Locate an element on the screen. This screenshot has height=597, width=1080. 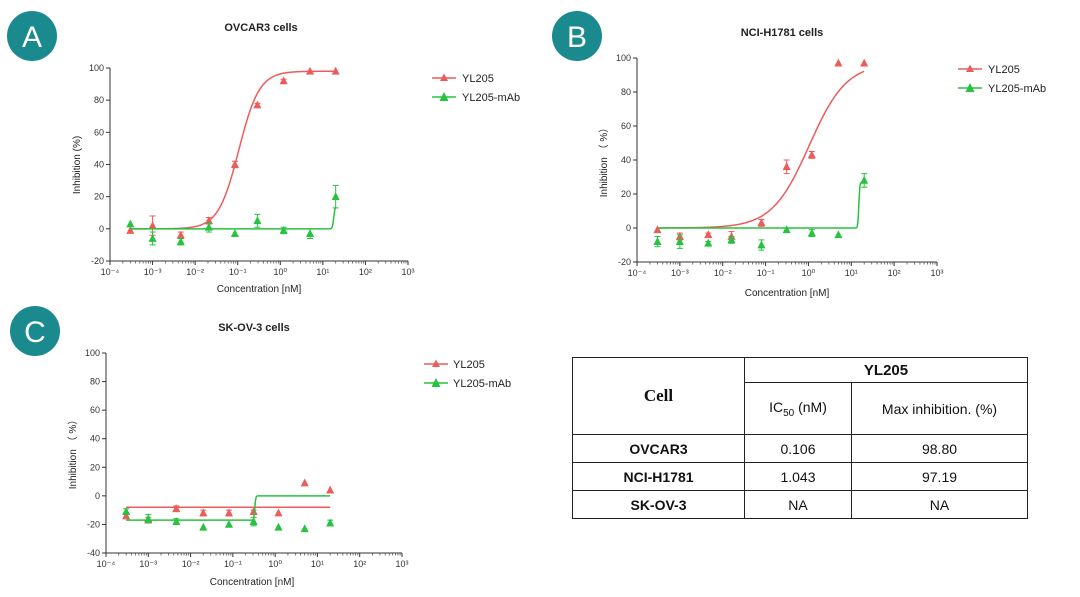
panel-c-y-tick-label: -20 is located at coordinates (93, 524).